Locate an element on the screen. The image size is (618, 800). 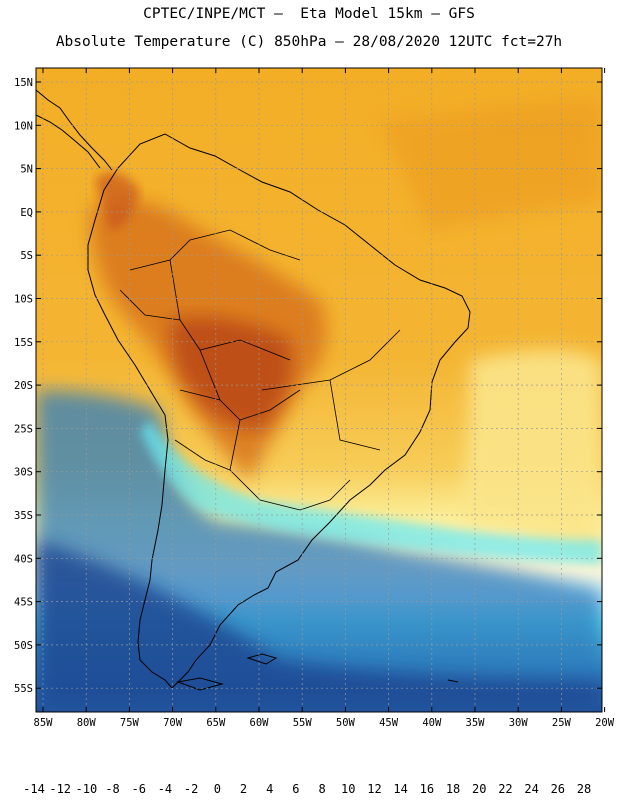
lon-label: 70W is located at coordinates (173, 723).